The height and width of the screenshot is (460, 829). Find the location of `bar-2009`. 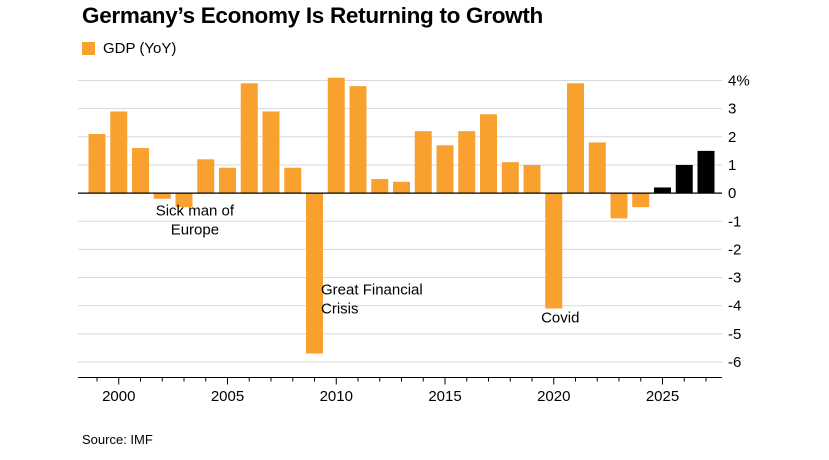

bar-2009 is located at coordinates (314, 273).